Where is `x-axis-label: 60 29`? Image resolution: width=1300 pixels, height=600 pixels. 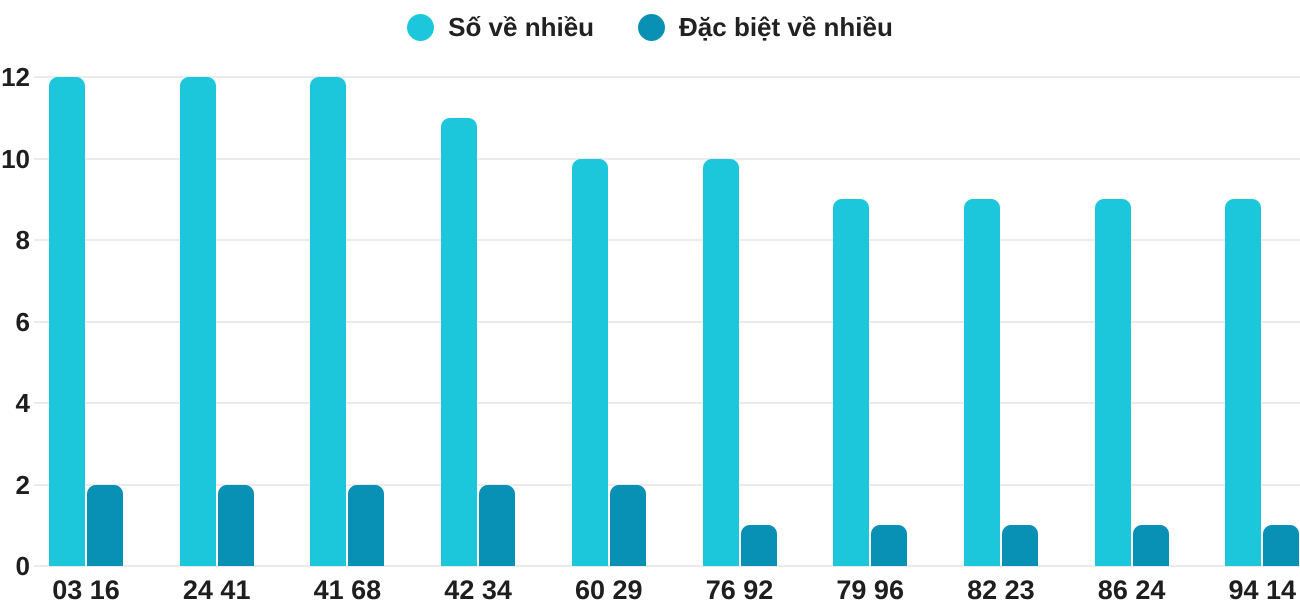 x-axis-label: 60 29 is located at coordinates (609, 587).